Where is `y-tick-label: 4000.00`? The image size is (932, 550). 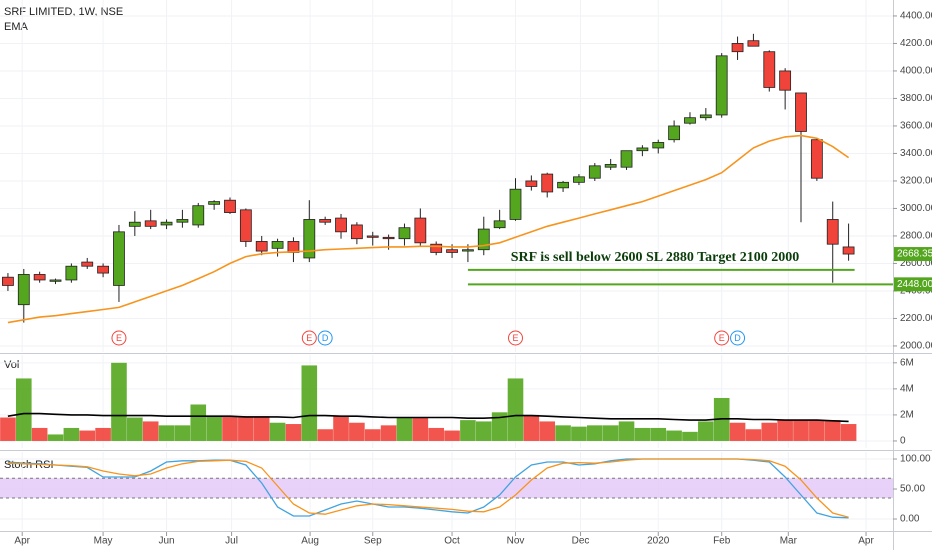
y-tick-label: 4000.00 is located at coordinates (916, 71).